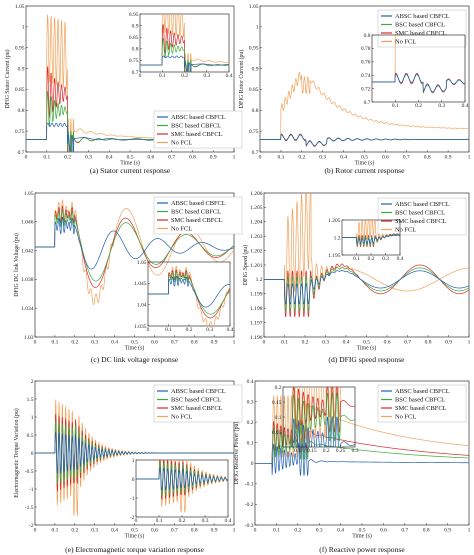 The height and width of the screenshot is (555, 474). I want to click on chart-d-xtick-label: 0, so click(264, 343).